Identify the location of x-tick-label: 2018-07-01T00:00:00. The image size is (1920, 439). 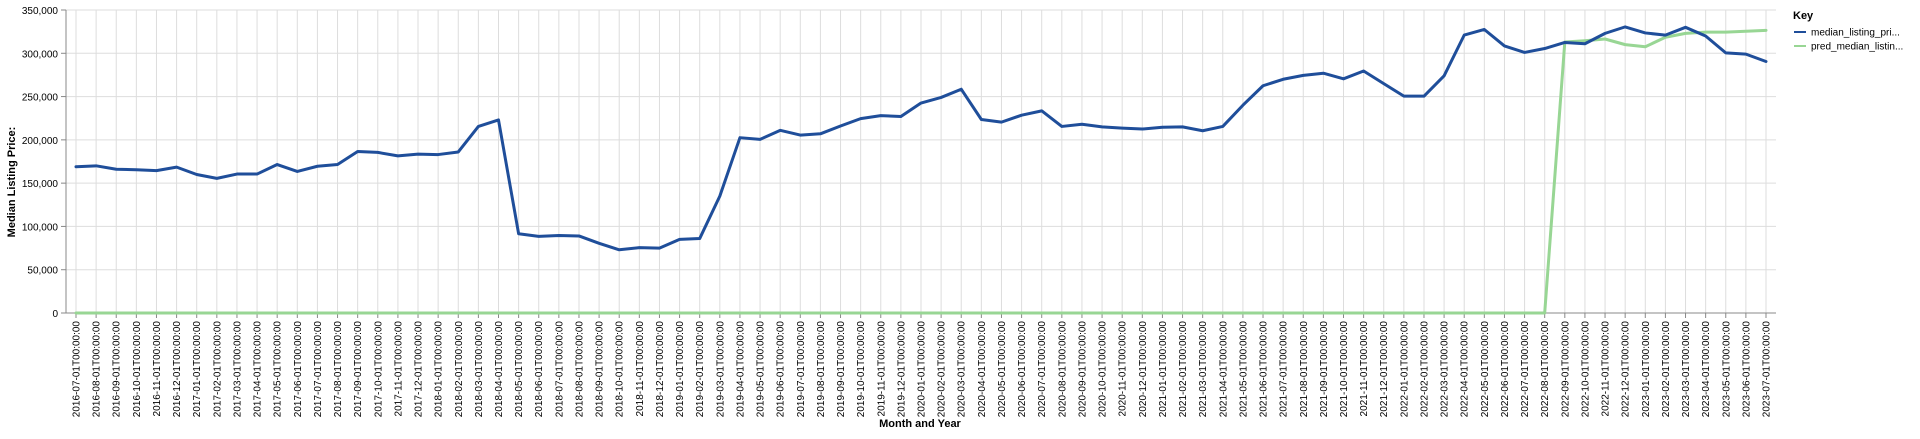
(559, 369).